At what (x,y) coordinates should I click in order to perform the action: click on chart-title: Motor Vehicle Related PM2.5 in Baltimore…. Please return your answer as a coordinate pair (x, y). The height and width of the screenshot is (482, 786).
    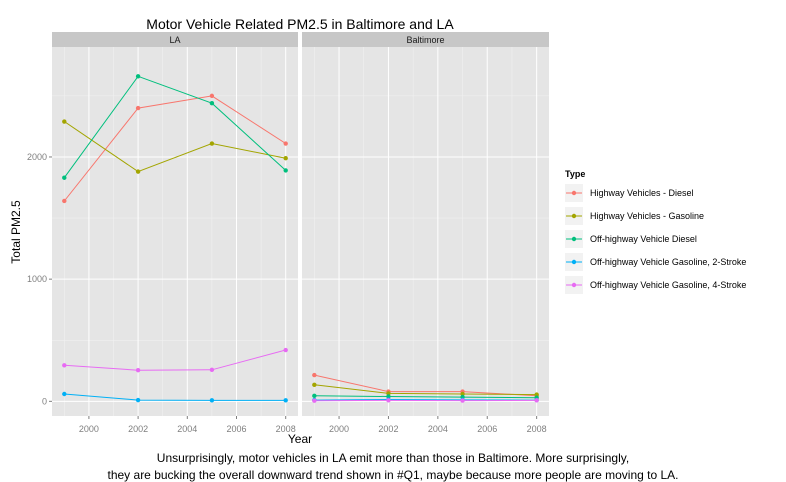
    Looking at the image, I should click on (300, 24).